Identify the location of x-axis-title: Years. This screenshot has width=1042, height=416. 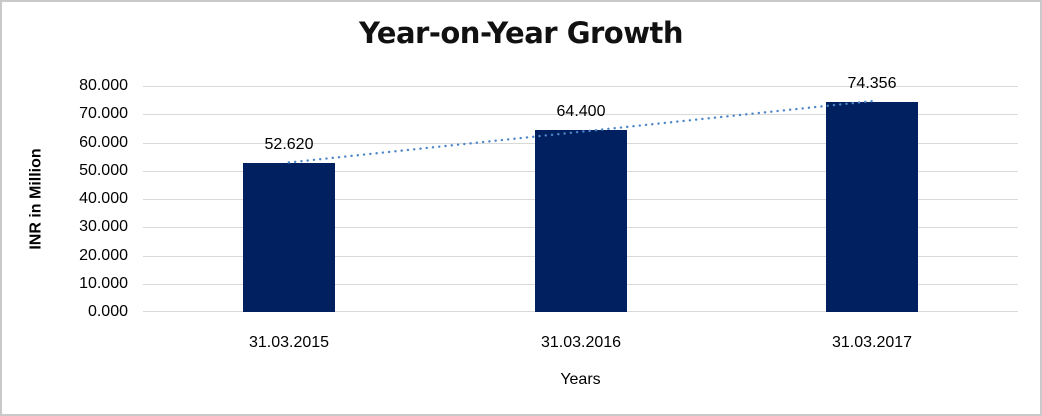
(580, 379).